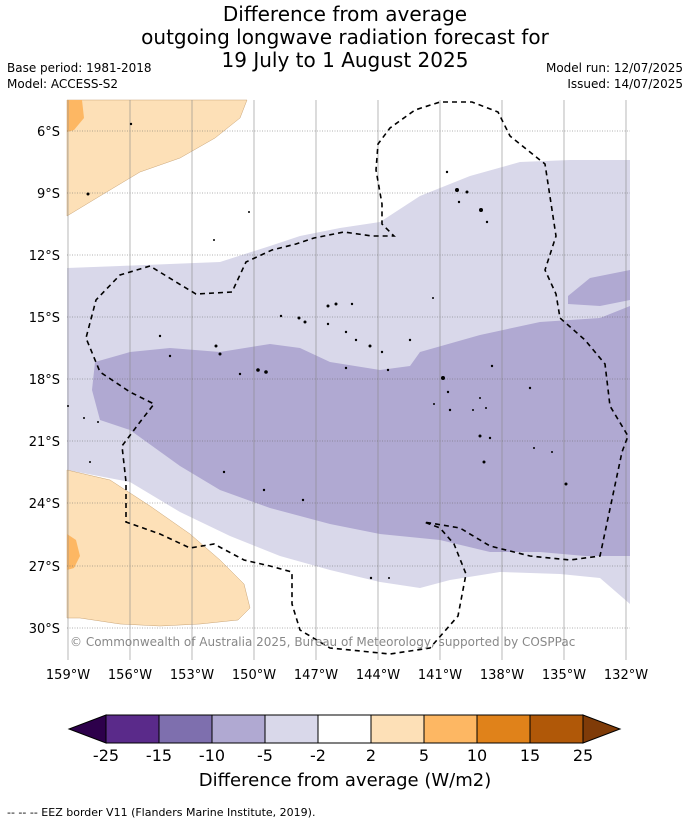  I want to click on colorbar-tick-label: -25, so click(106, 755).